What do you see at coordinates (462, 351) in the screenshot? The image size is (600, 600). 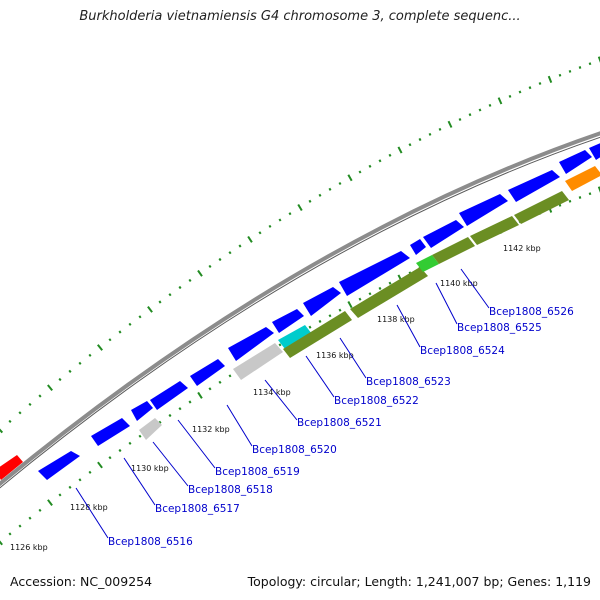 I see `gene-label: Bcep1808_6524` at bounding box center [462, 351].